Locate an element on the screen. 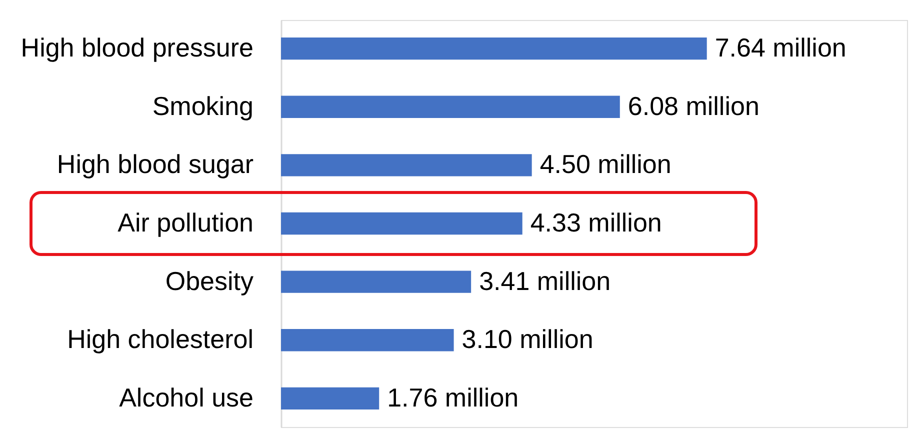 The height and width of the screenshot is (432, 912). data-label: 3.41 million is located at coordinates (545, 281).